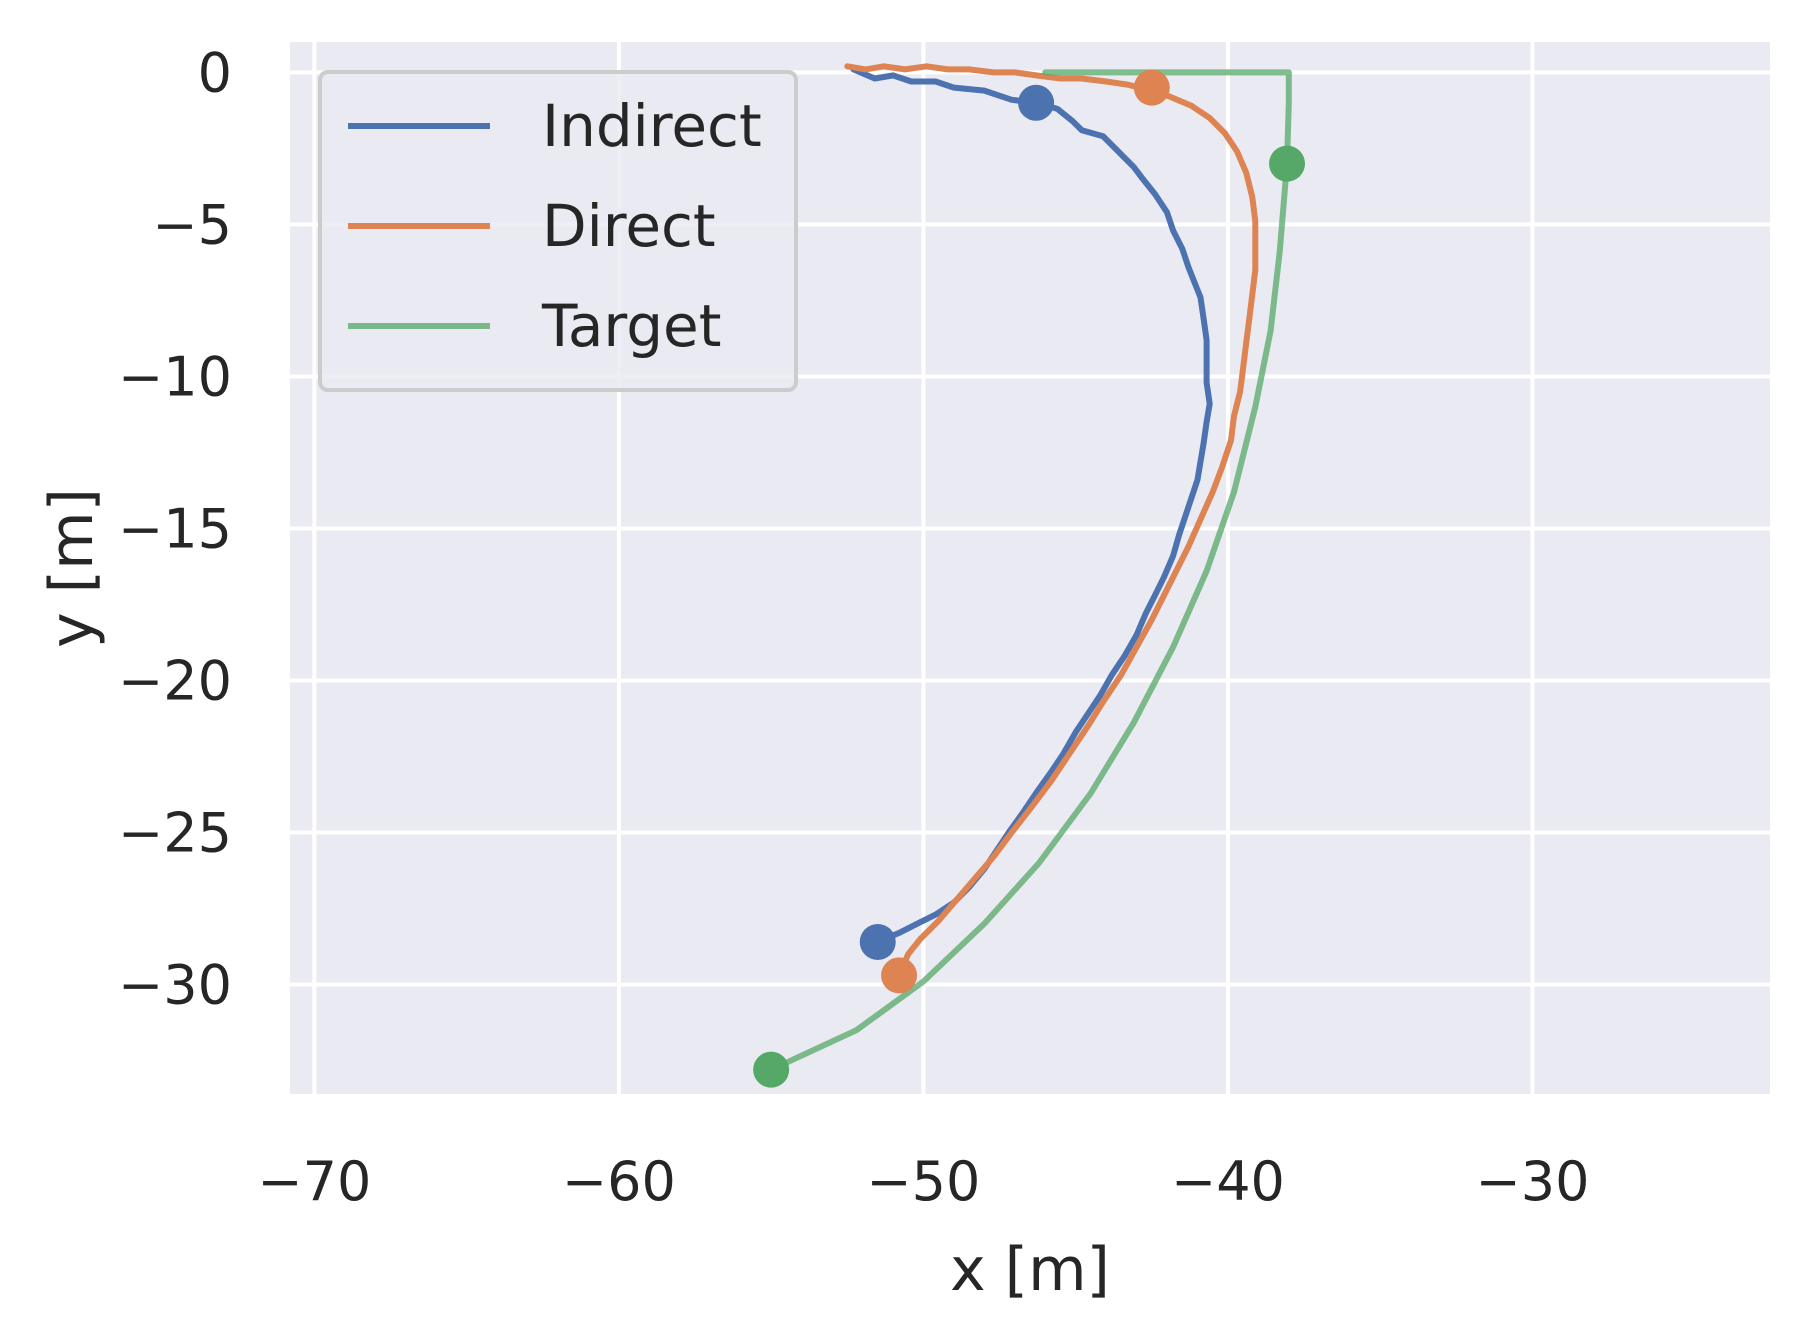  I want to click on legend-label-indirect: Indirect, so click(652, 126).